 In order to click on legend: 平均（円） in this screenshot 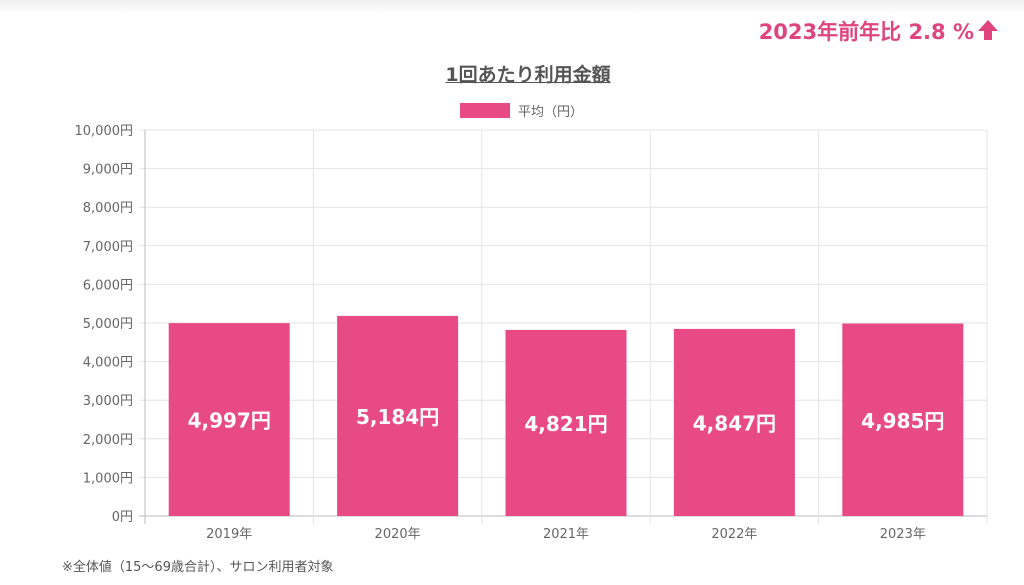, I will do `click(521, 110)`.